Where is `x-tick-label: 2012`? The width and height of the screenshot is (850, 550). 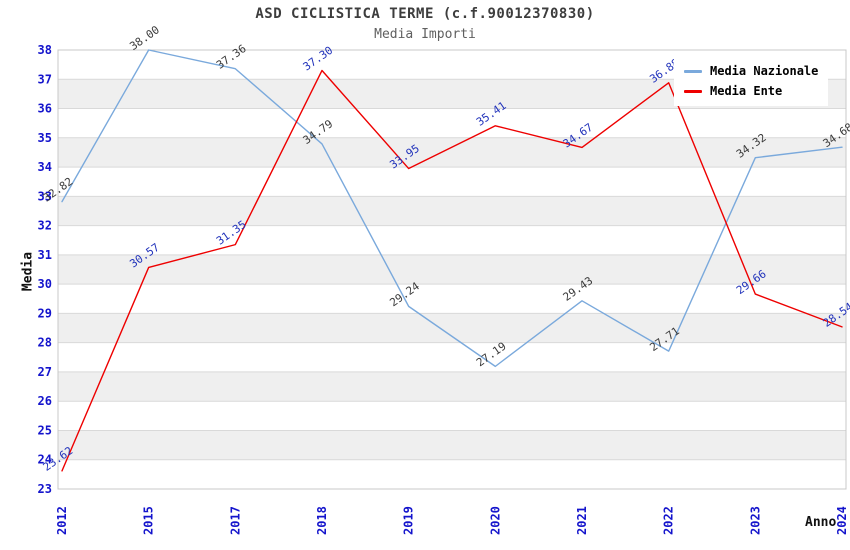
x-tick-label: 2012 is located at coordinates (62, 520).